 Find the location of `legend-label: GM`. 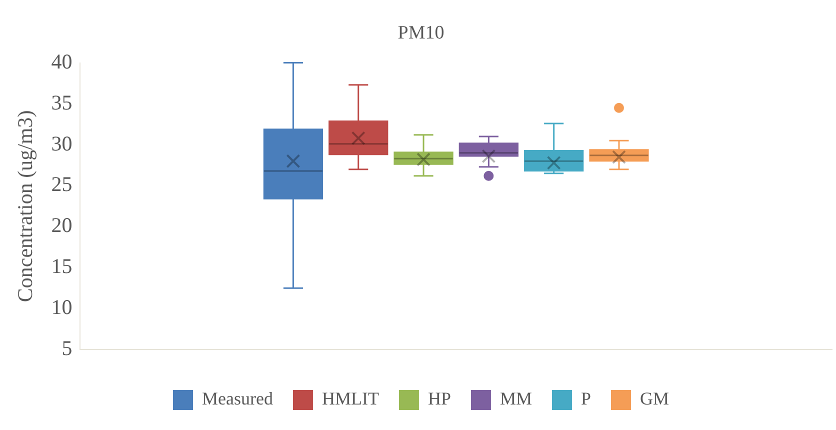

legend-label: GM is located at coordinates (655, 398).